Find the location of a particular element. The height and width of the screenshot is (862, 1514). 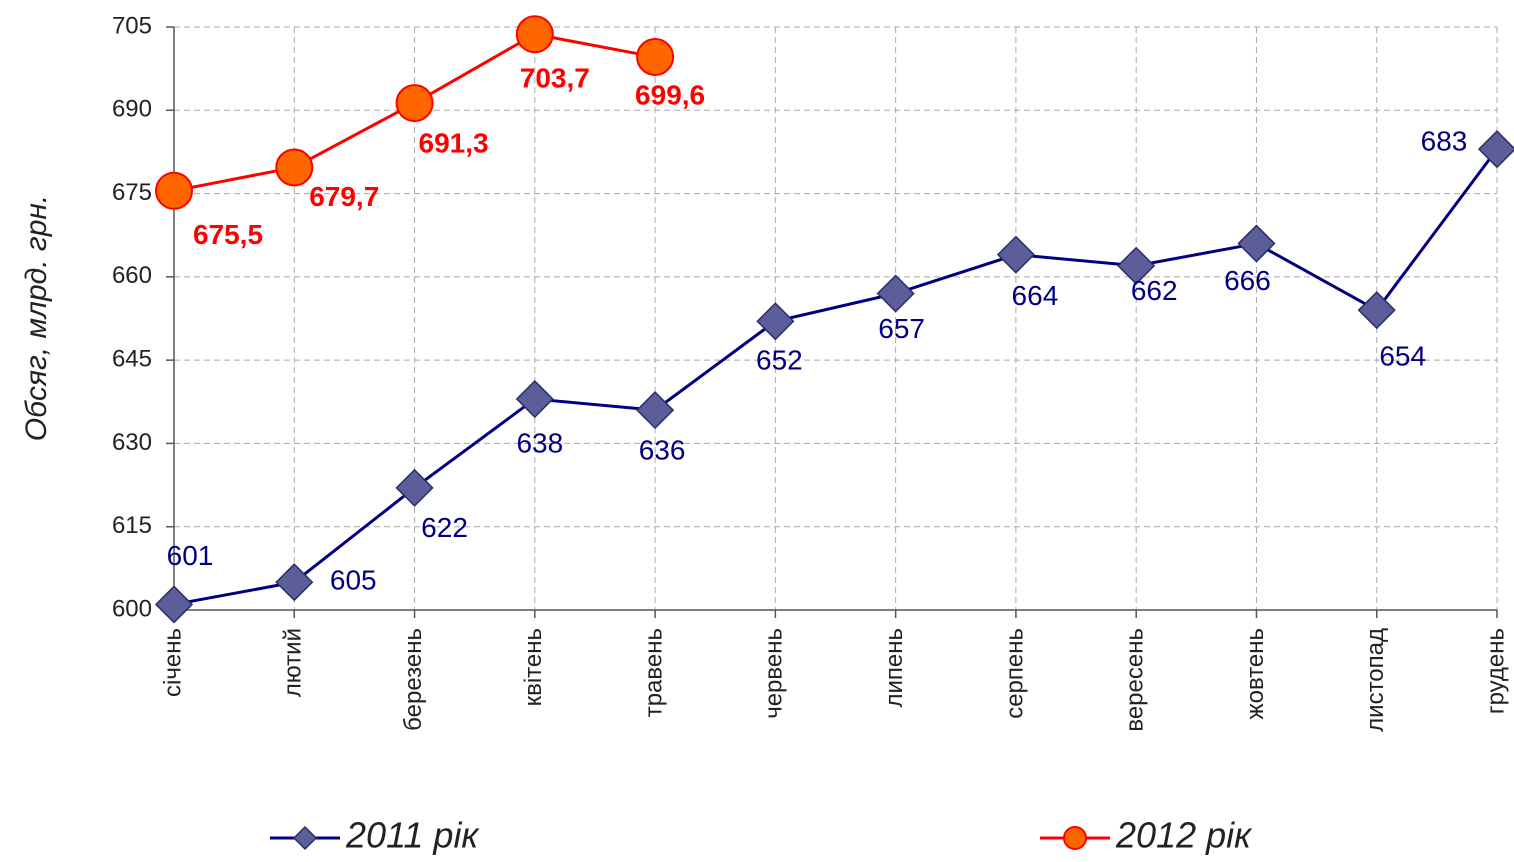

data-label: 654 is located at coordinates (1402, 356).